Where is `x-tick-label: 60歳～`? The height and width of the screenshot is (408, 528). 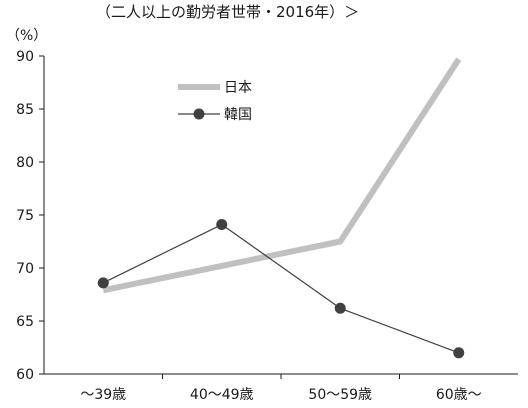 x-tick-label: 60歳～ is located at coordinates (459, 395).